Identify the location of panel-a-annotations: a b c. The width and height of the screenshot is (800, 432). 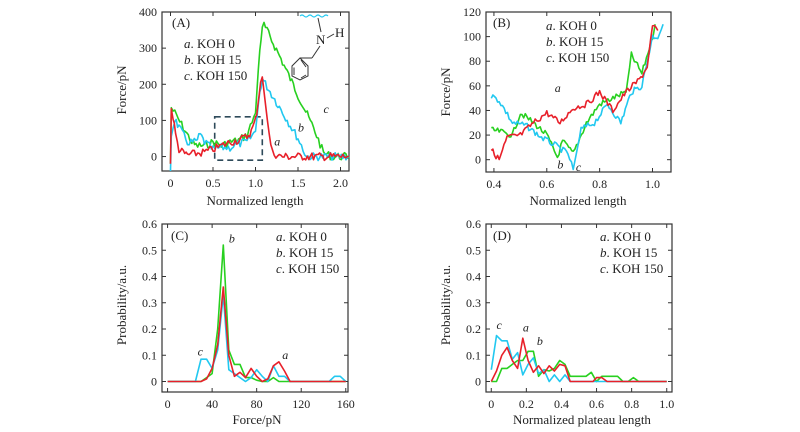
(301, 125).